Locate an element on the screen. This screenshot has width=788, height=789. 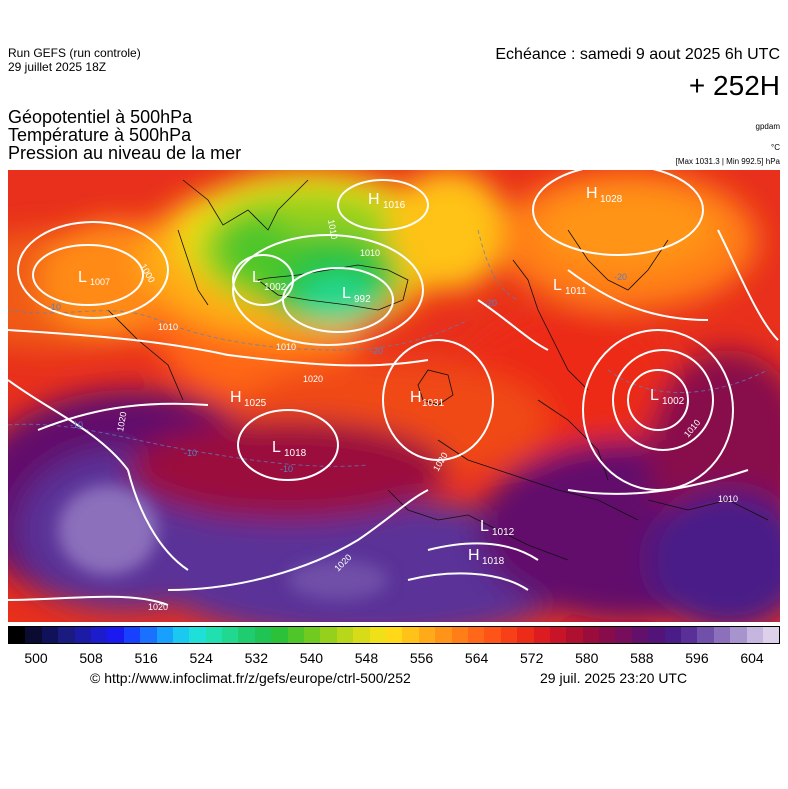
color-scale-tick-label: 508 is located at coordinates (91, 658).